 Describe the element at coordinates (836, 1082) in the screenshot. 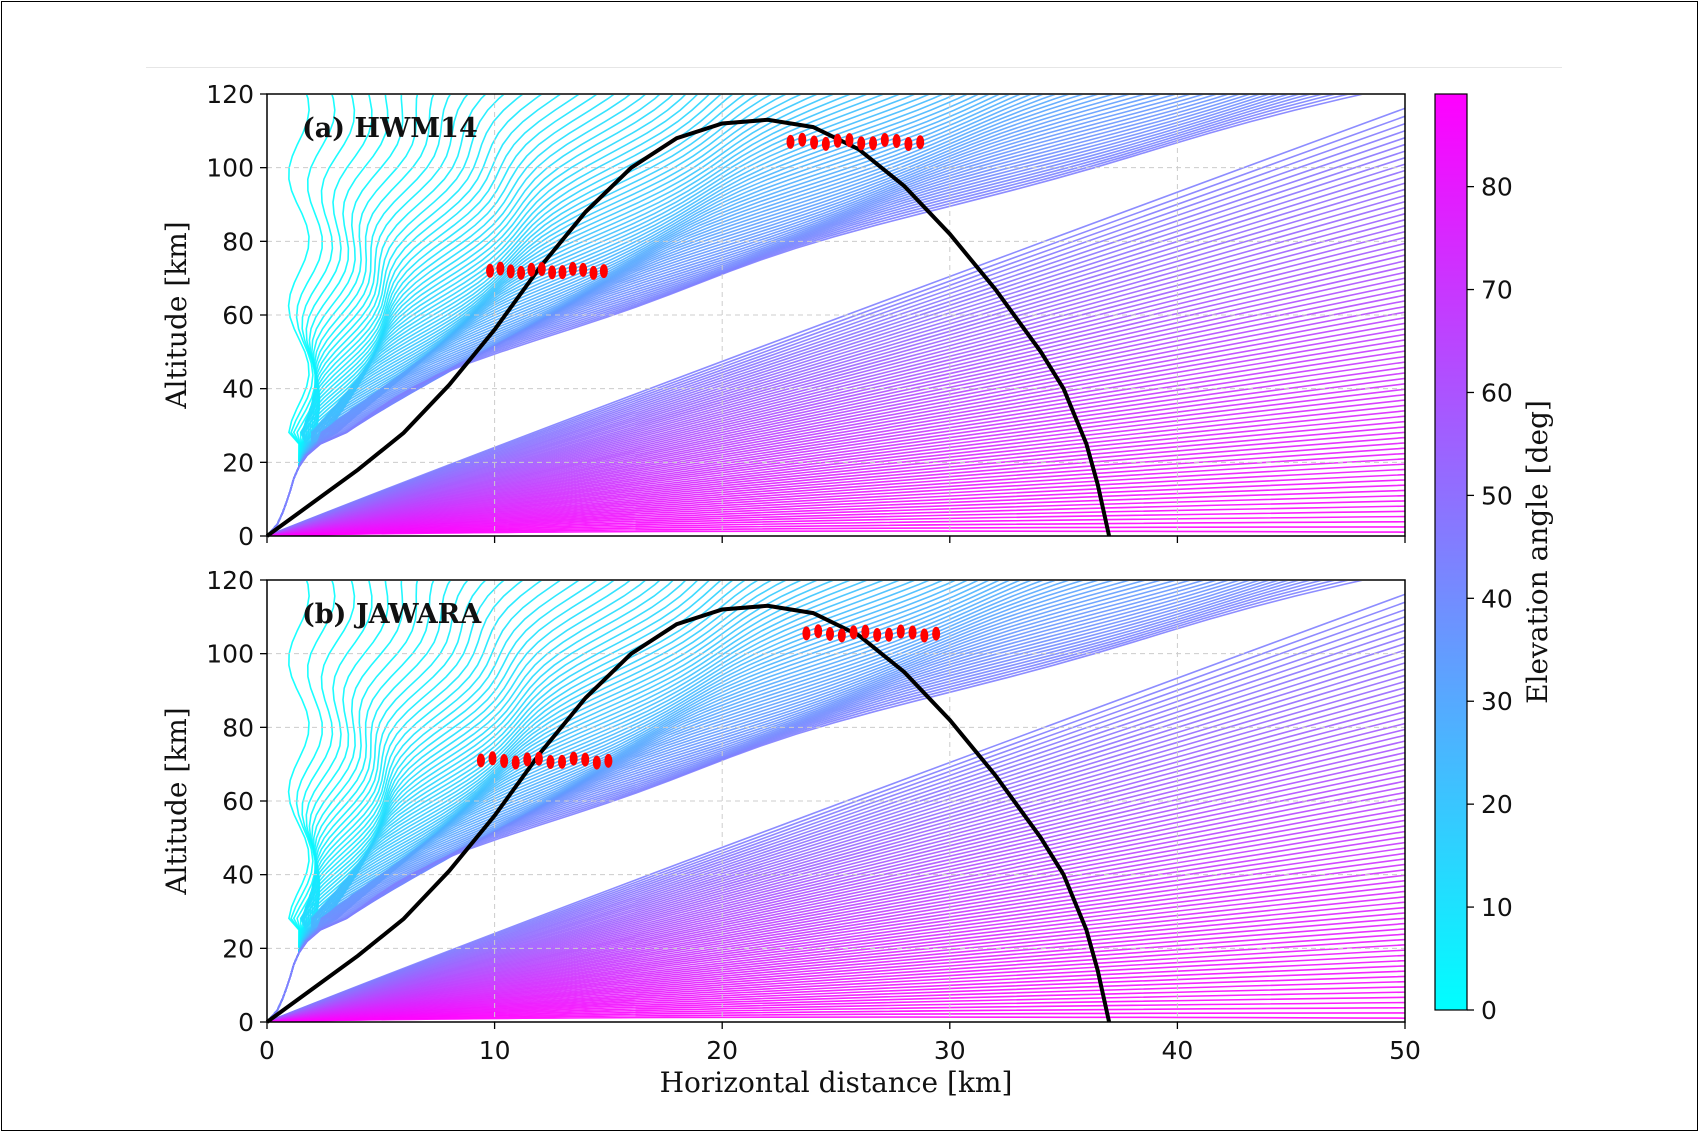

I see `x-axis-label: Horizontal distance [km]` at that location.